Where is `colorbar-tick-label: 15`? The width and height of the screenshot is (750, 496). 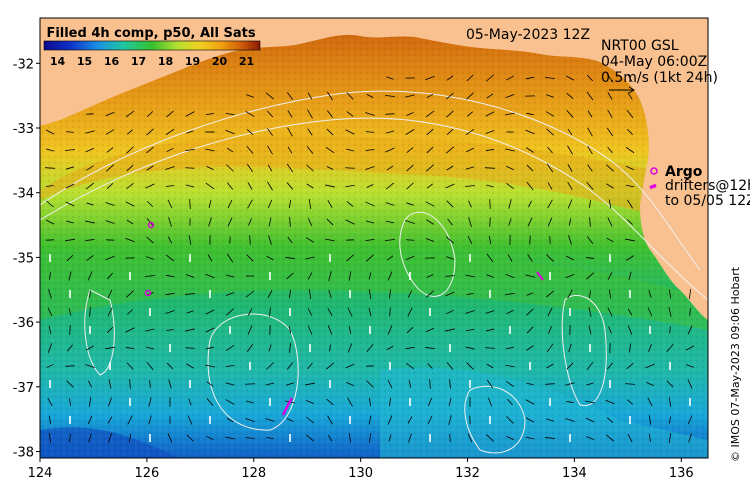
colorbar-tick-label: 15 is located at coordinates (84, 61).